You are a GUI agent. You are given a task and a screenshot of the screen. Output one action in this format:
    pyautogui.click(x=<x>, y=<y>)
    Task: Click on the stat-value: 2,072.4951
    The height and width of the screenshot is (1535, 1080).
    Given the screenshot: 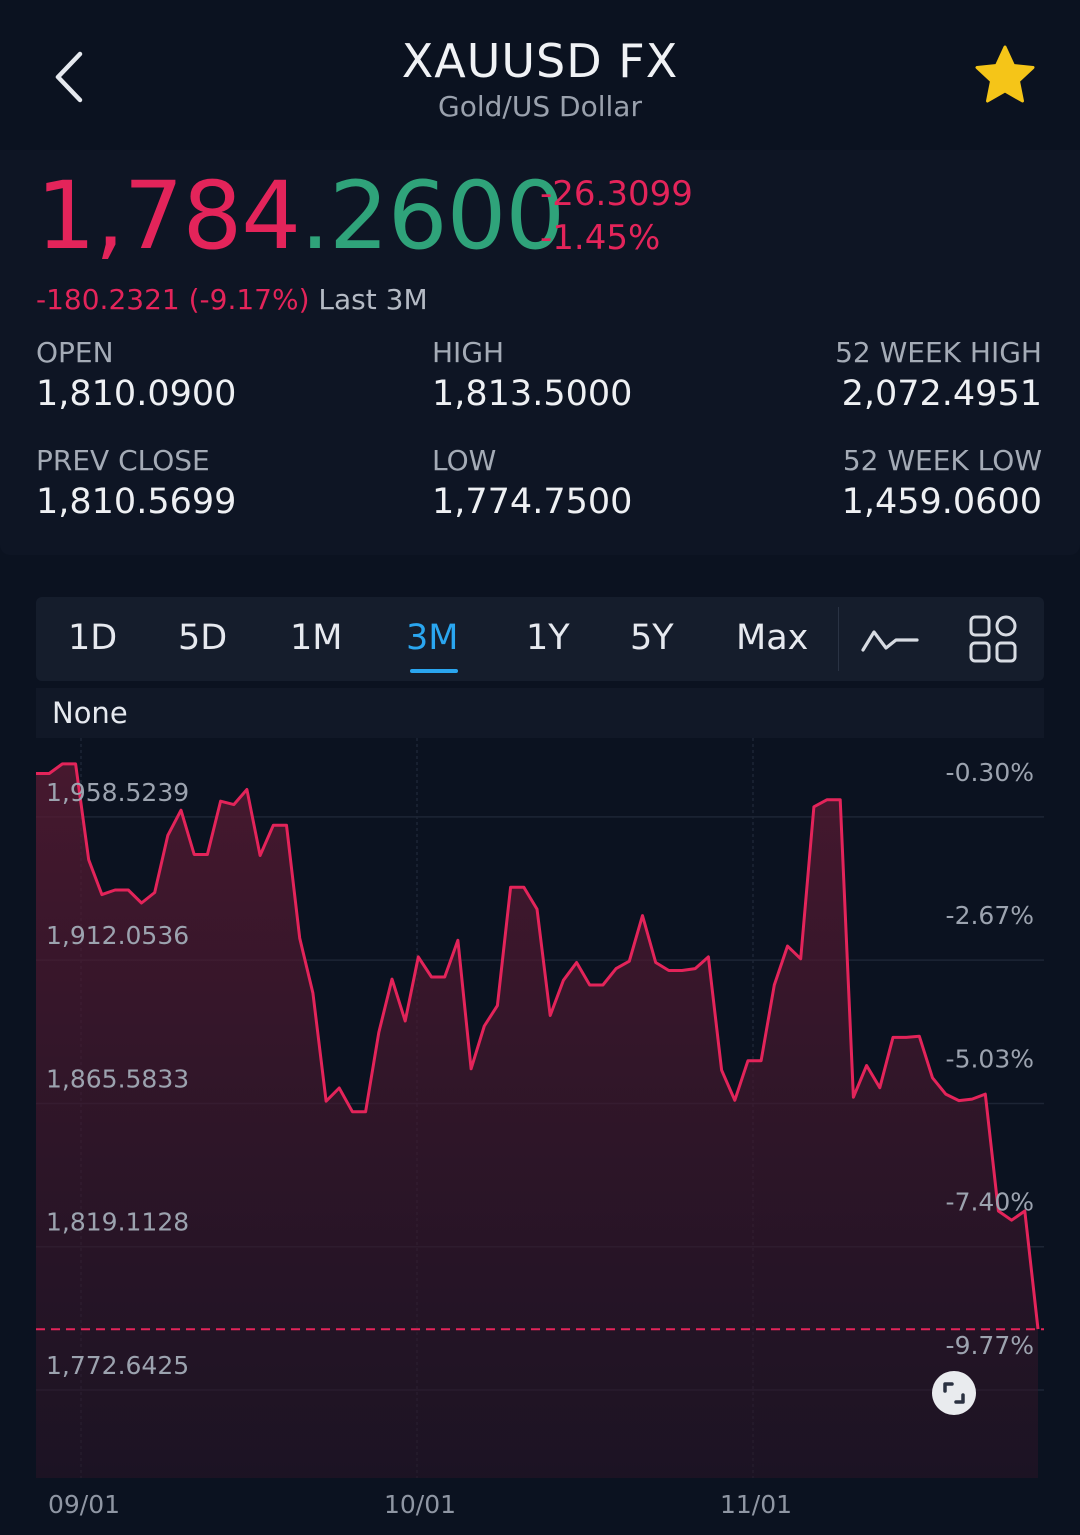 What is the action you would take?
    pyautogui.click(x=941, y=394)
    